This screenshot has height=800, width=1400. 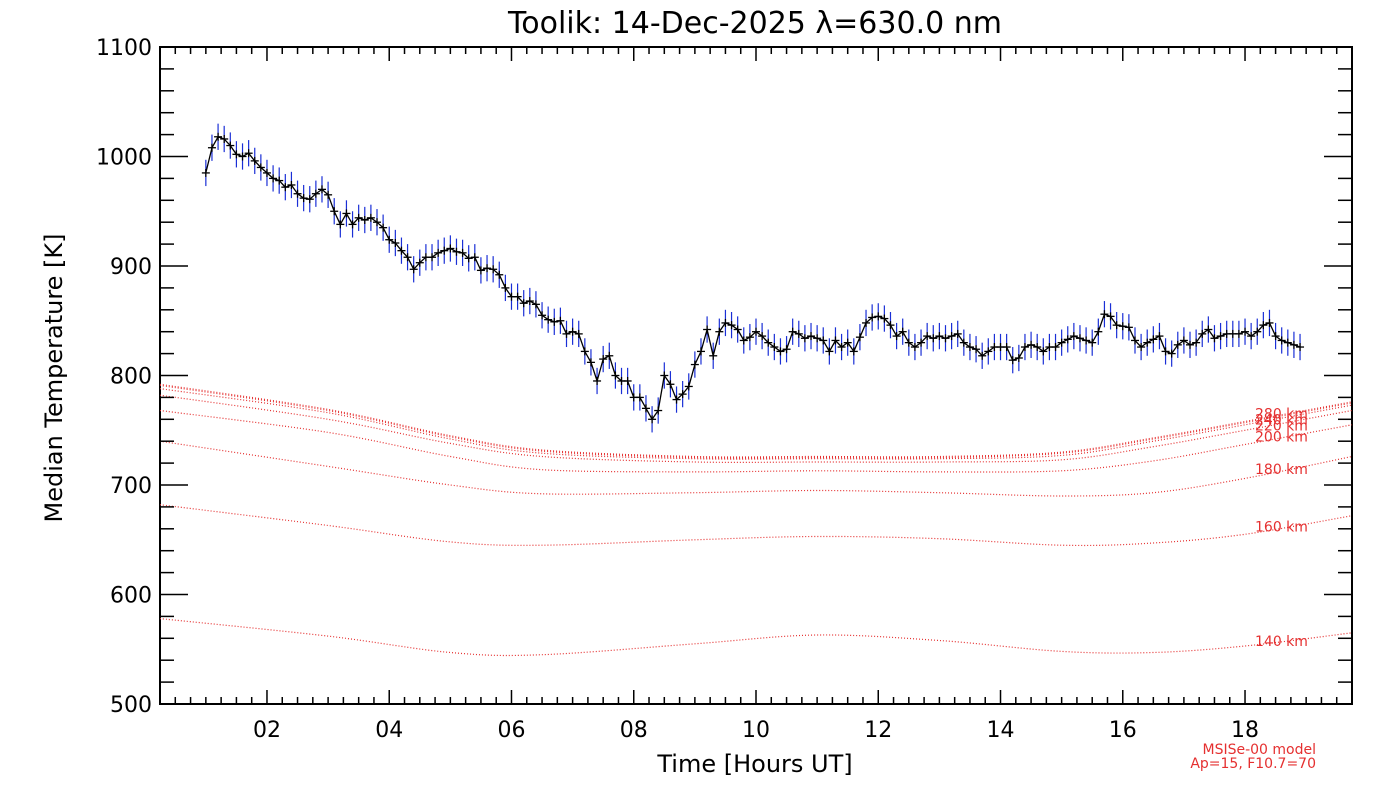 I want to click on model-curve-180-km, so click(x=756, y=468).